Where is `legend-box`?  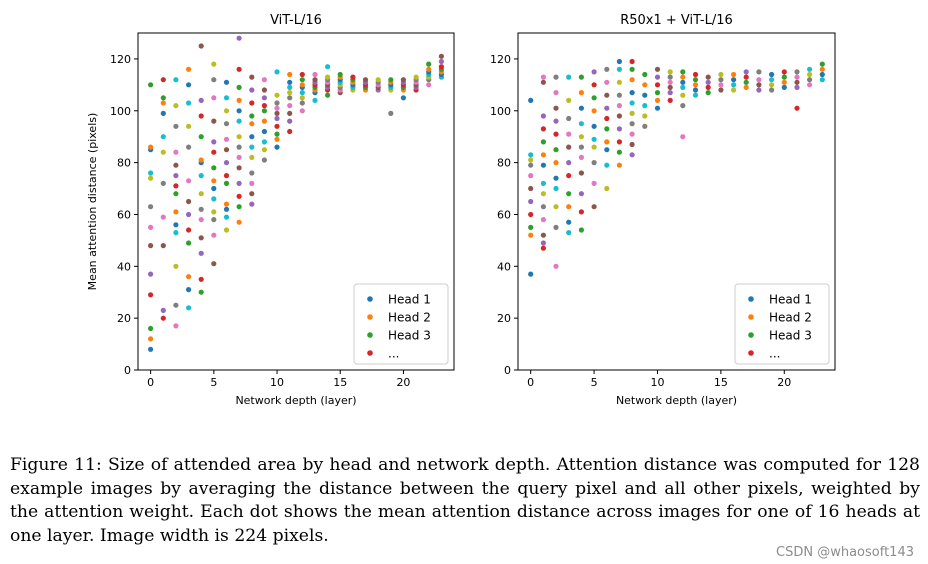
legend-box is located at coordinates (782, 324).